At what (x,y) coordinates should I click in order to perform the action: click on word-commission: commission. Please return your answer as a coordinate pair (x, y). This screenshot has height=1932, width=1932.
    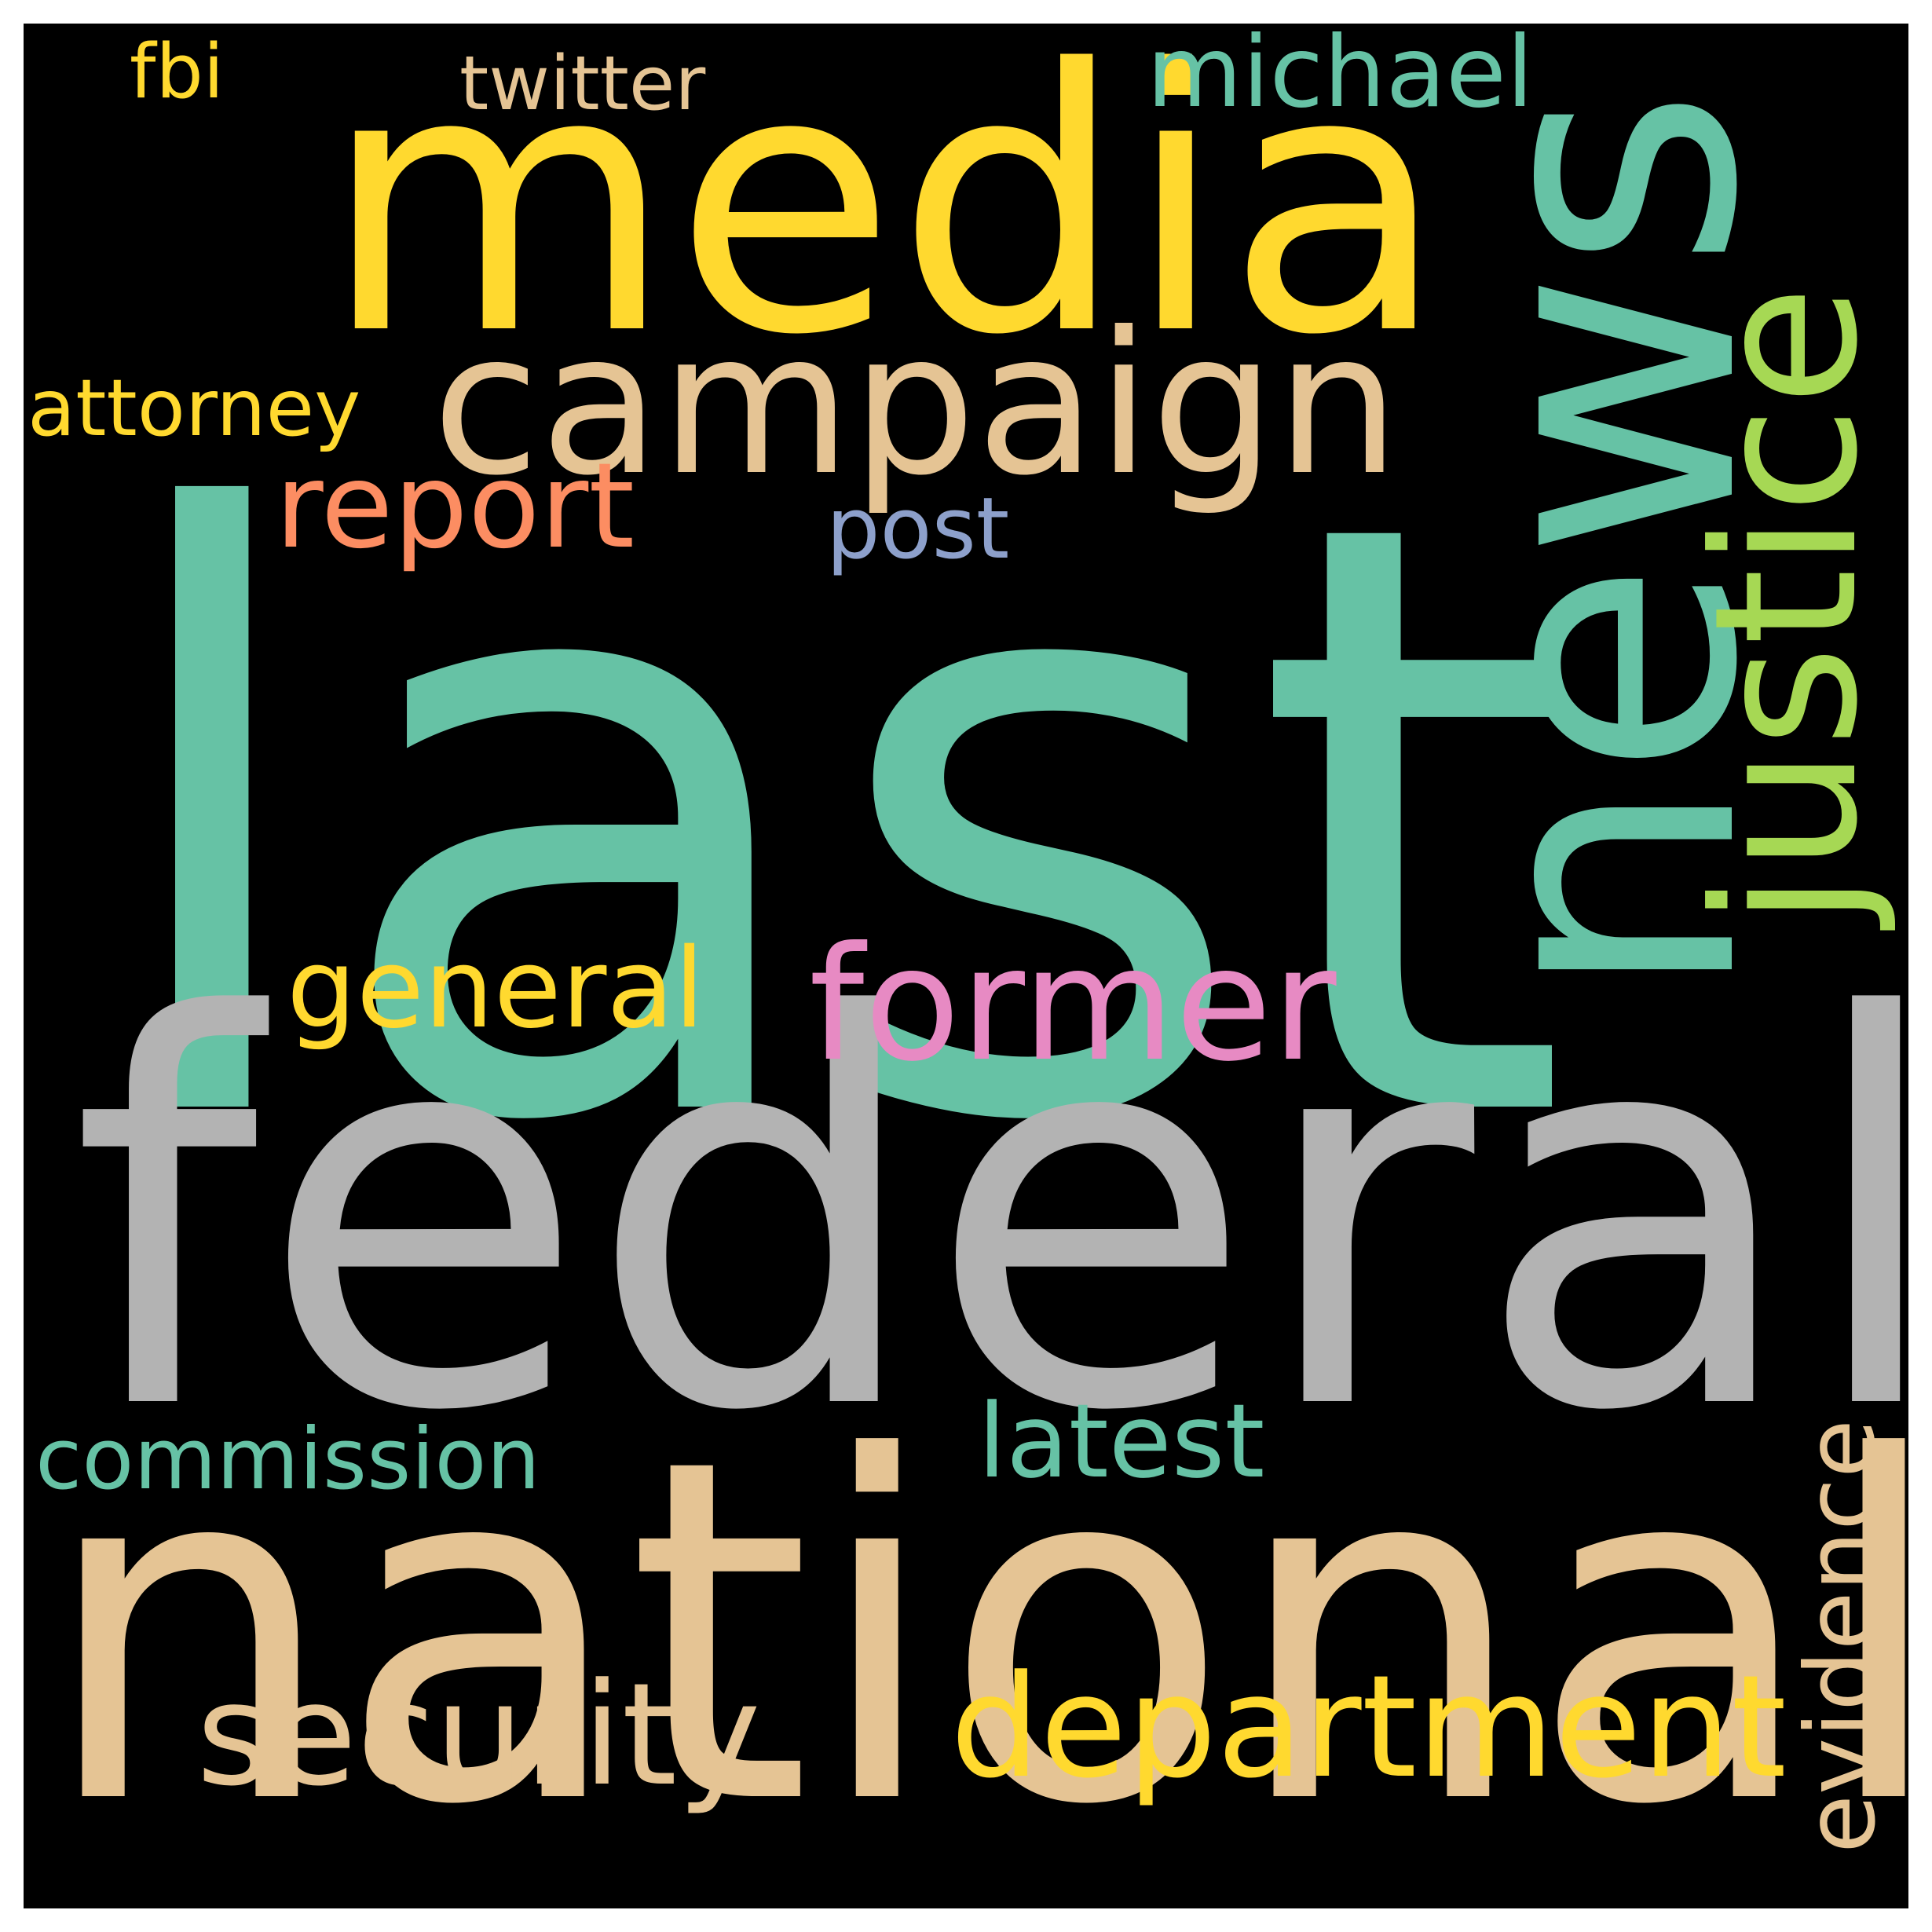
    Looking at the image, I should click on (288, 1460).